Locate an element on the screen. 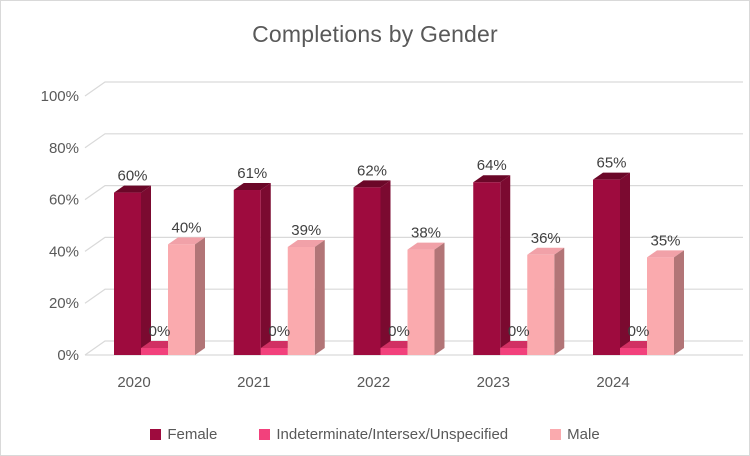  data-label: 36% is located at coordinates (546, 238).